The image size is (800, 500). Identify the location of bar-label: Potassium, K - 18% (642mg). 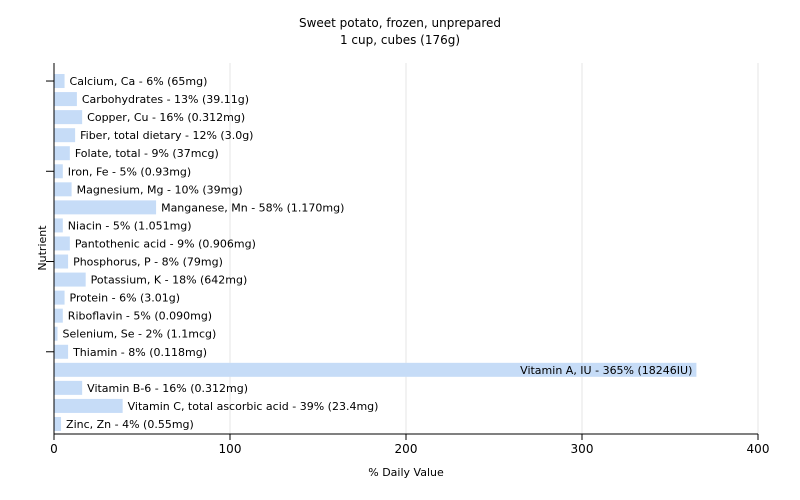
(169, 280).